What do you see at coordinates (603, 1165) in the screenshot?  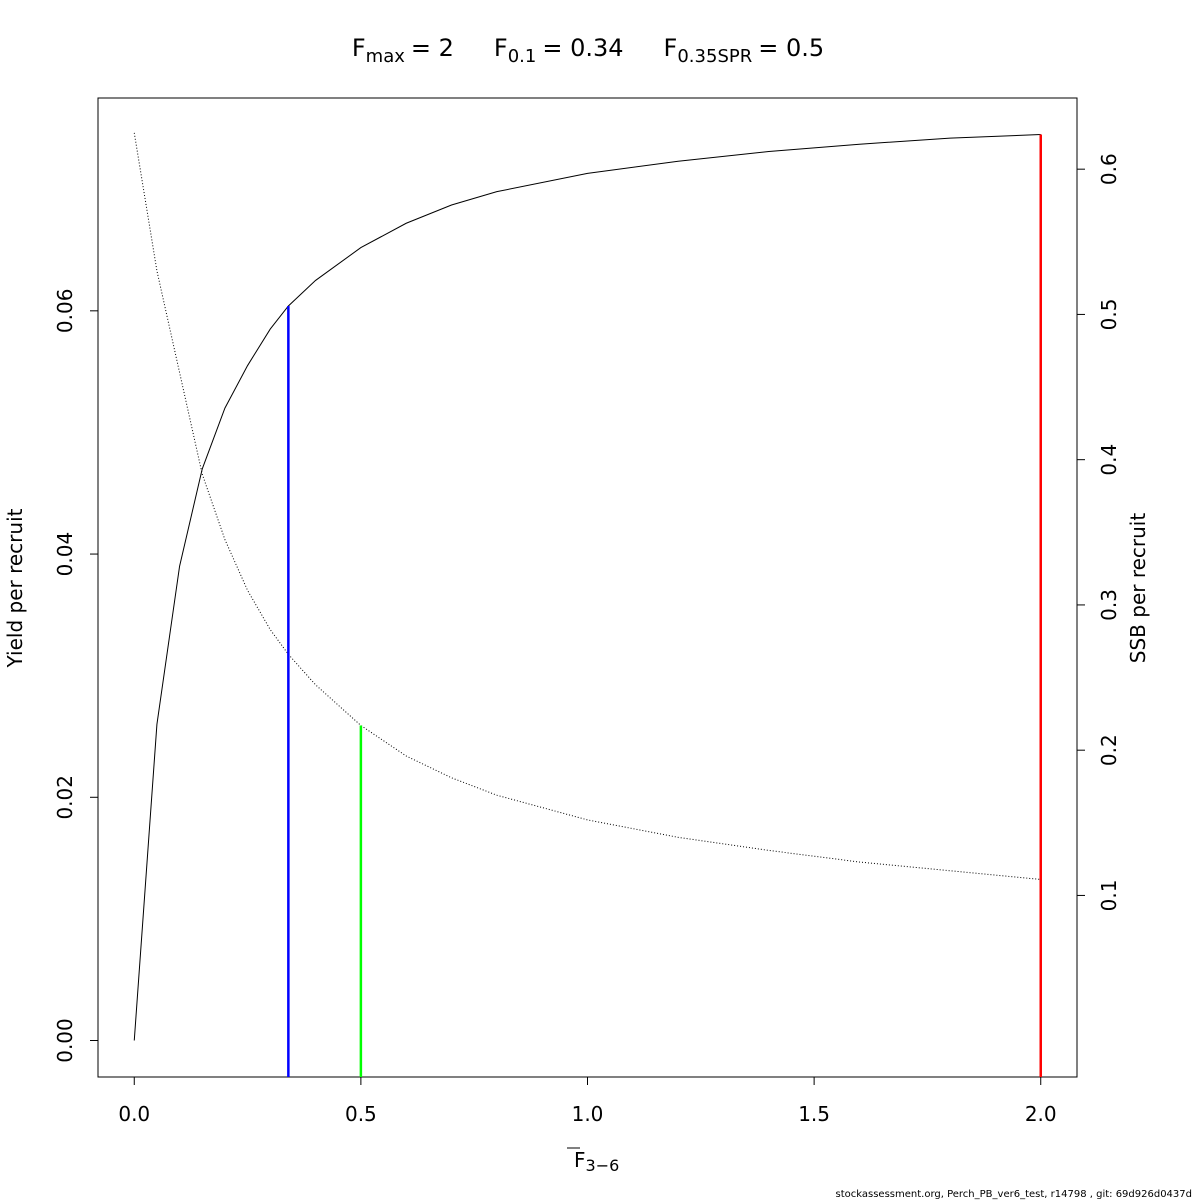 I see `x-axis-subscript: 3−6` at bounding box center [603, 1165].